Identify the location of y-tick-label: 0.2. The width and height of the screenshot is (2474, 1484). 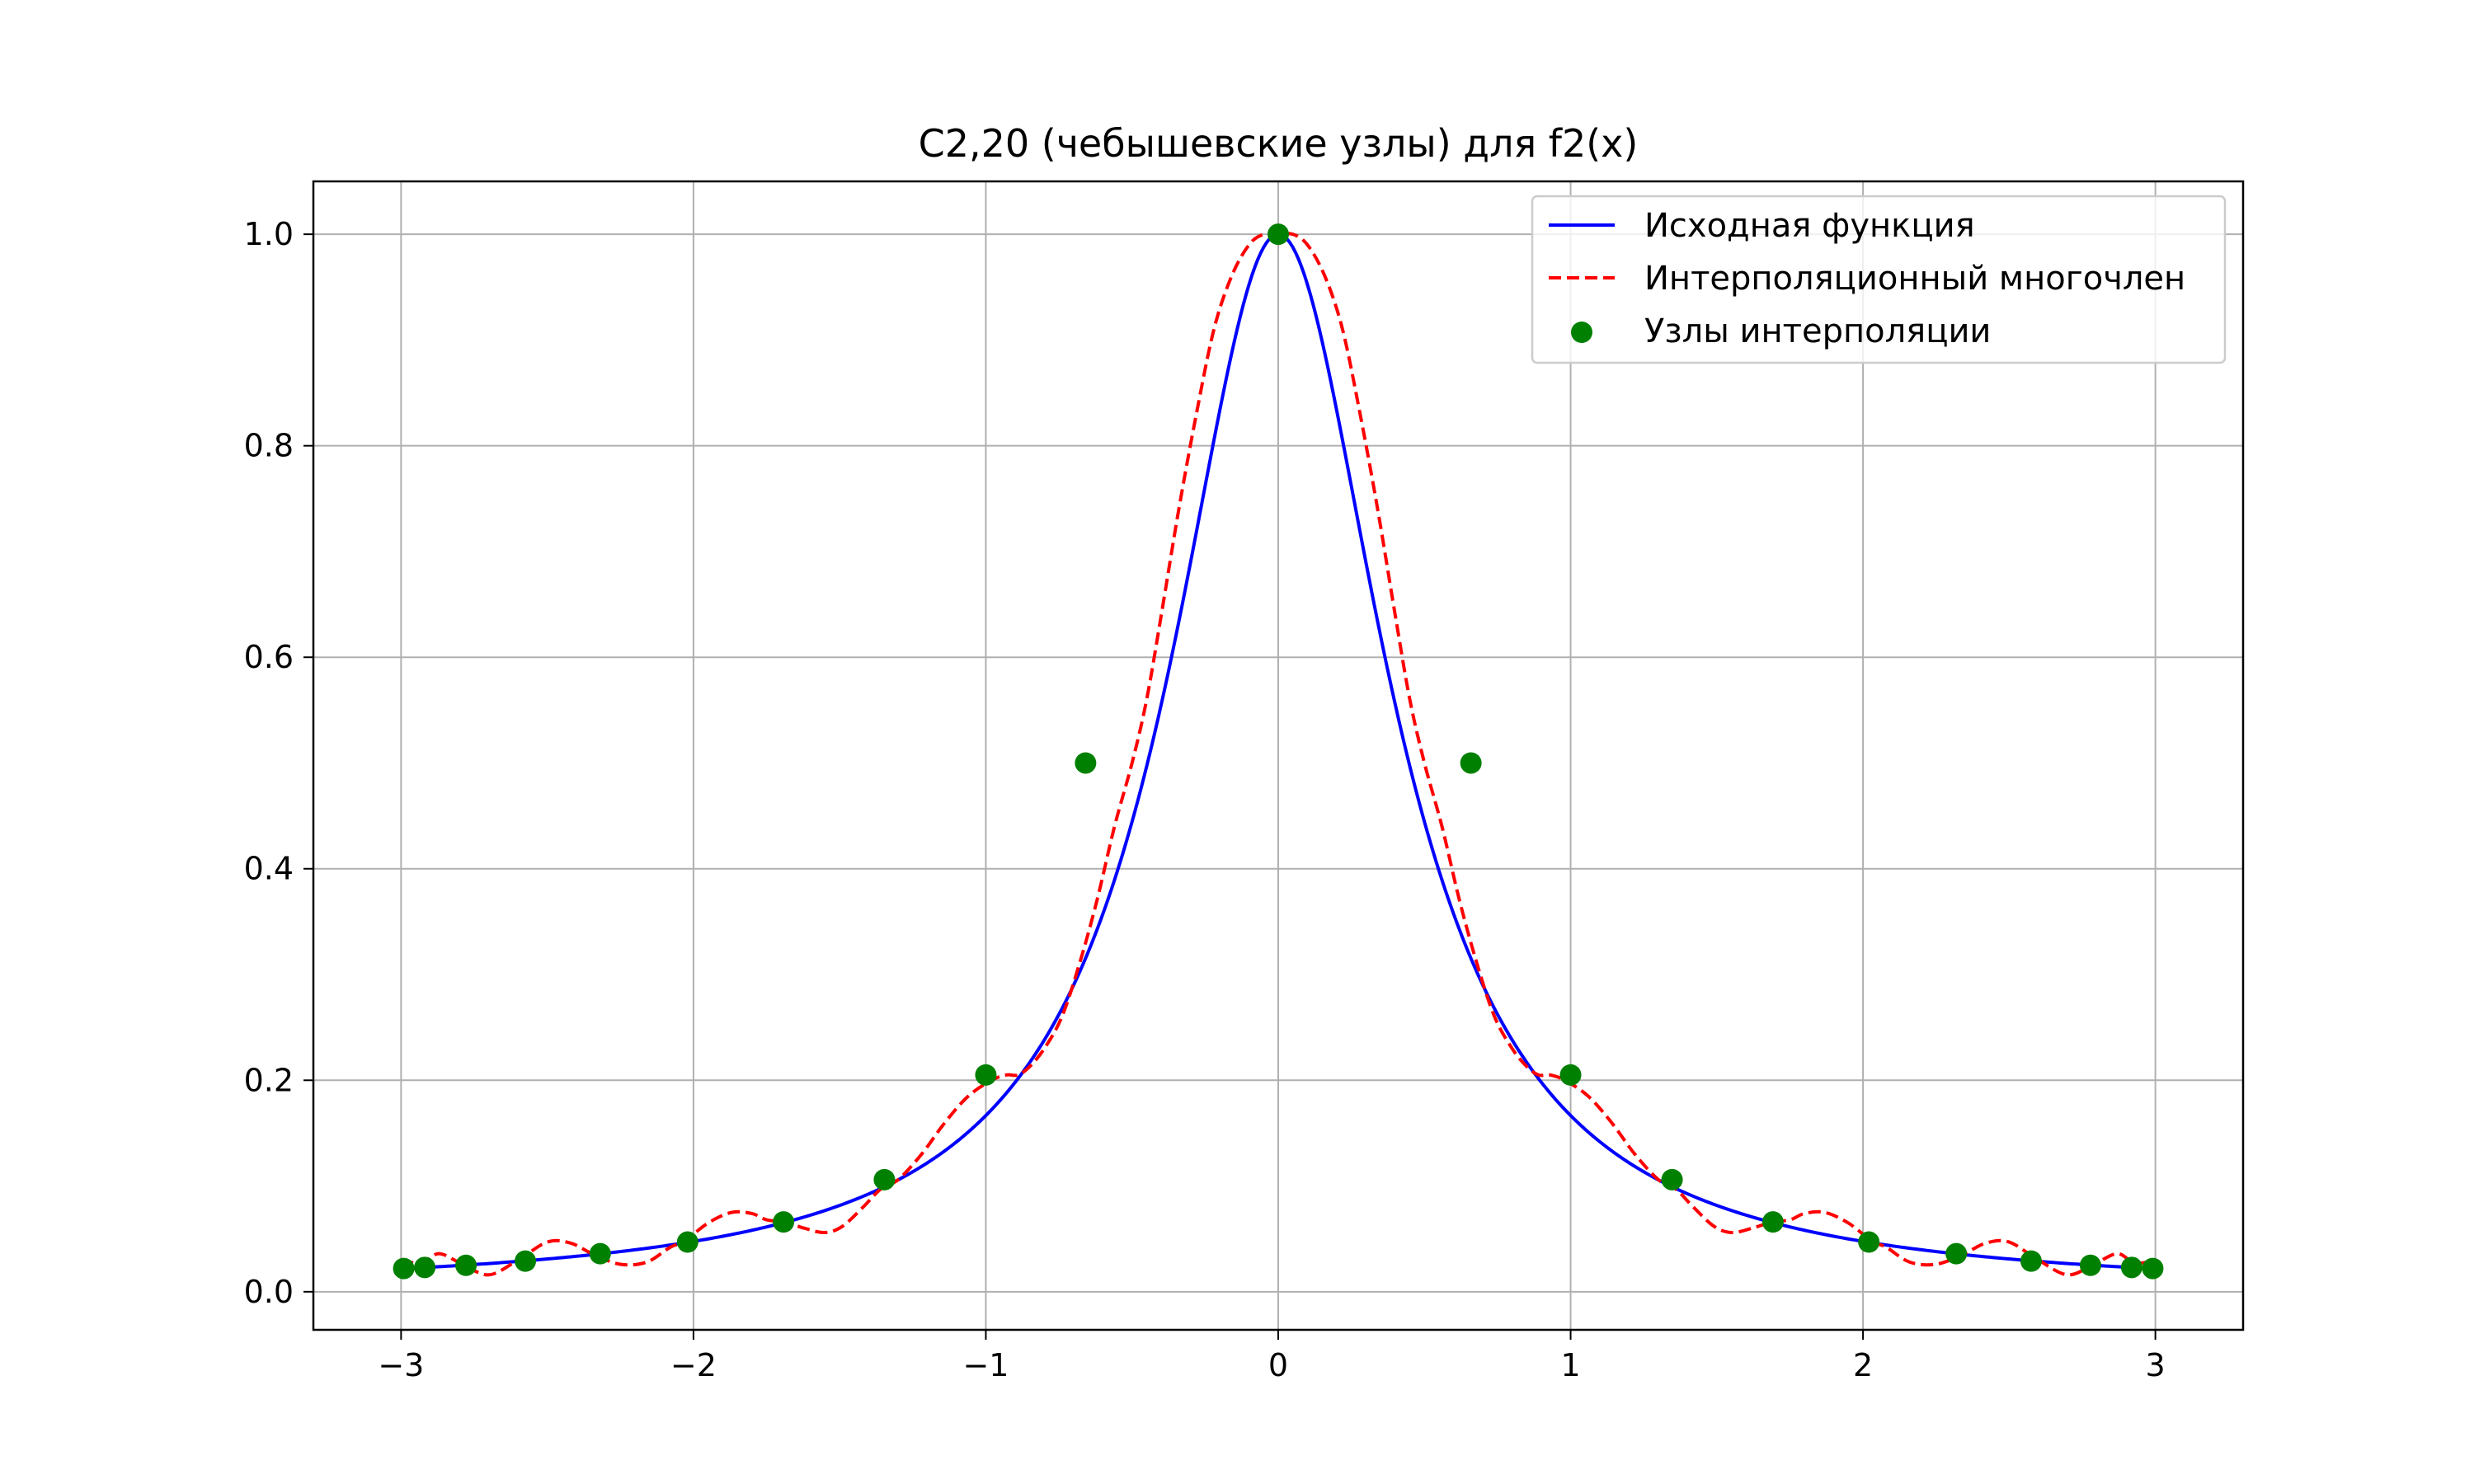
(269, 1080).